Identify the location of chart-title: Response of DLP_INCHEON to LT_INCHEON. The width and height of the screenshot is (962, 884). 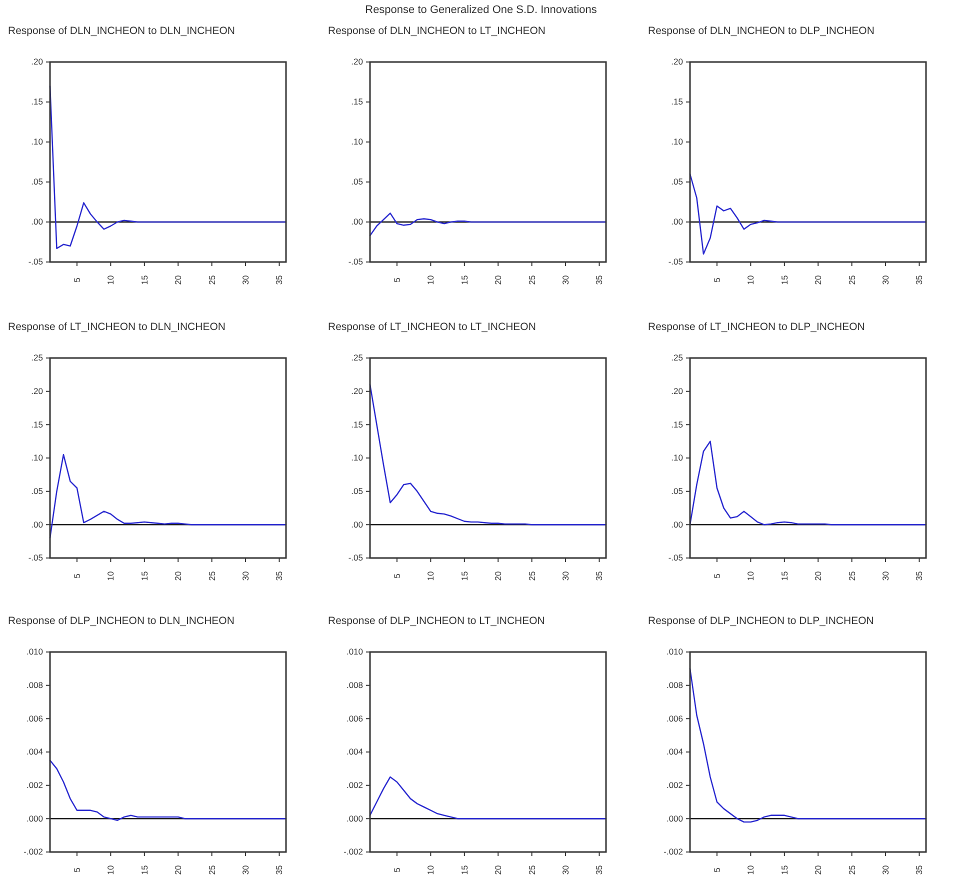
(436, 621).